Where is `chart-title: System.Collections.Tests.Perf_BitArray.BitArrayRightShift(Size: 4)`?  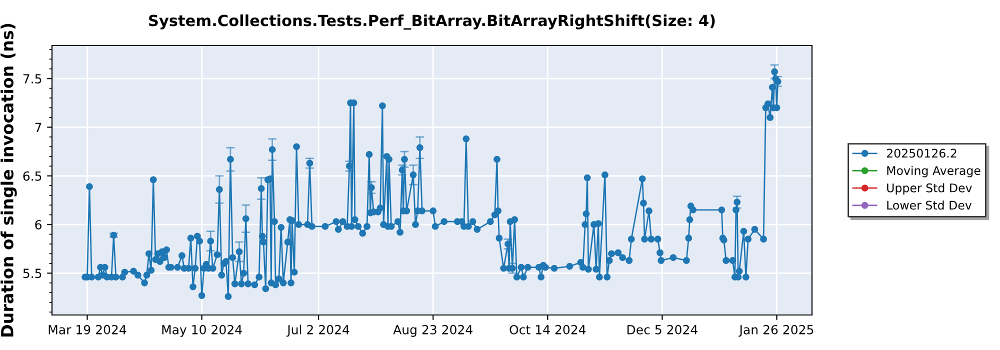 chart-title: System.Collections.Tests.Perf_BitArray.BitArrayRightShift(Size: 4) is located at coordinates (432, 22).